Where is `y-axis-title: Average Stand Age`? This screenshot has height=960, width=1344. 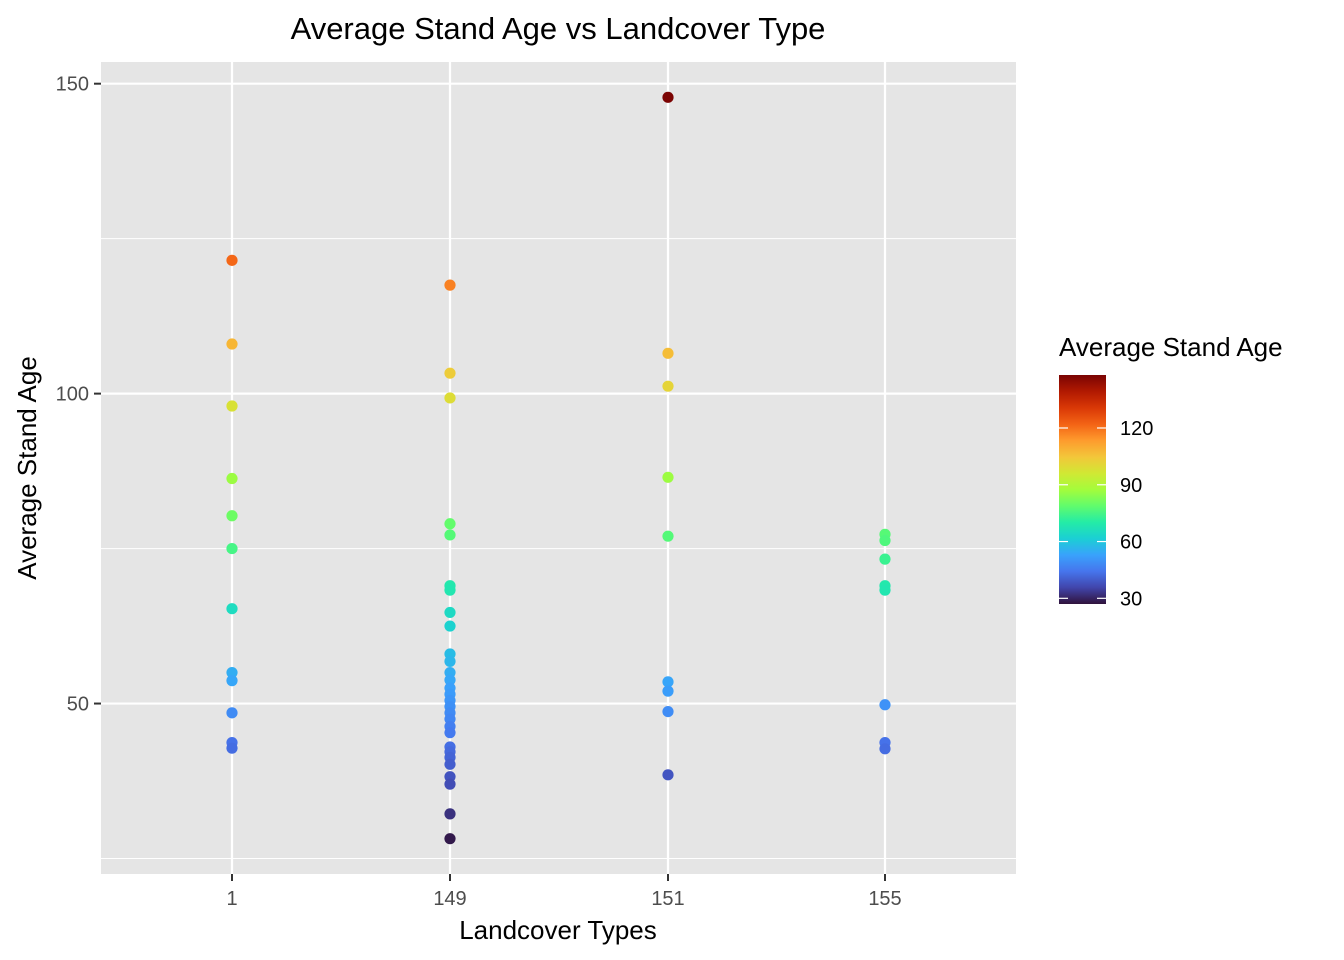 y-axis-title: Average Stand Age is located at coordinates (27, 468).